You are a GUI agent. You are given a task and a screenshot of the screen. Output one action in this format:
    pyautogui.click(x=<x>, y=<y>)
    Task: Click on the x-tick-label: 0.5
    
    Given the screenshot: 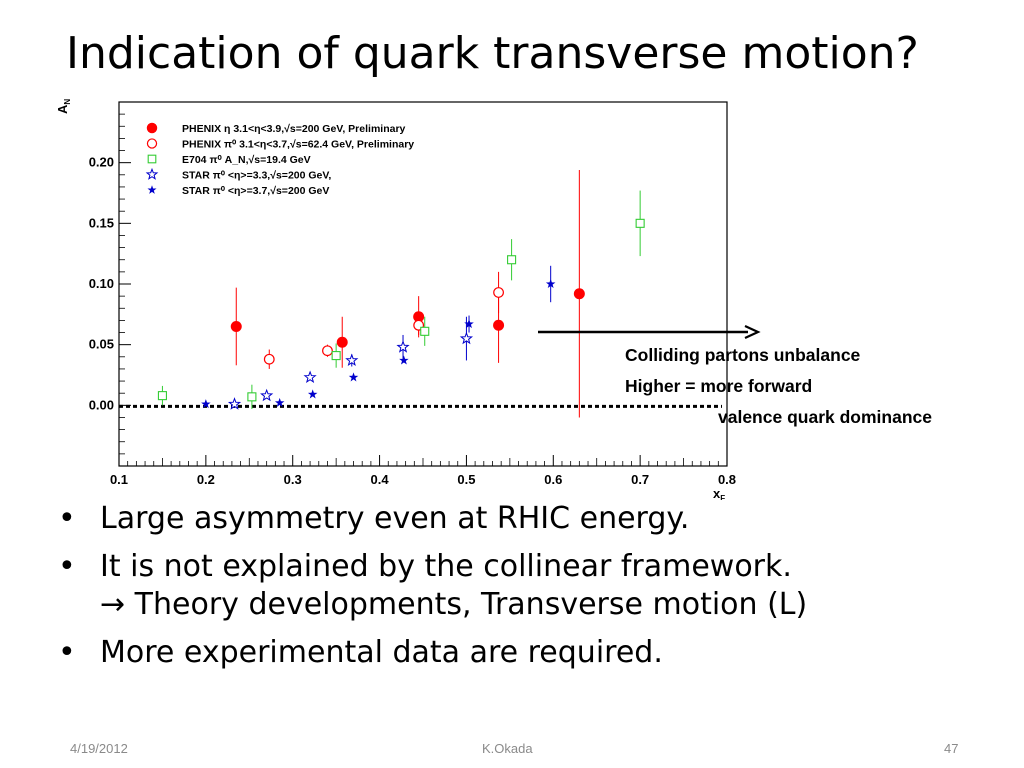 What is the action you would take?
    pyautogui.click(x=466, y=479)
    